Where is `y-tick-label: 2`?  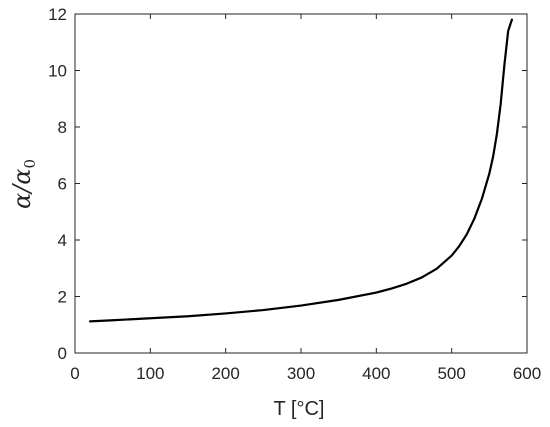
y-tick-label: 2 is located at coordinates (62, 297).